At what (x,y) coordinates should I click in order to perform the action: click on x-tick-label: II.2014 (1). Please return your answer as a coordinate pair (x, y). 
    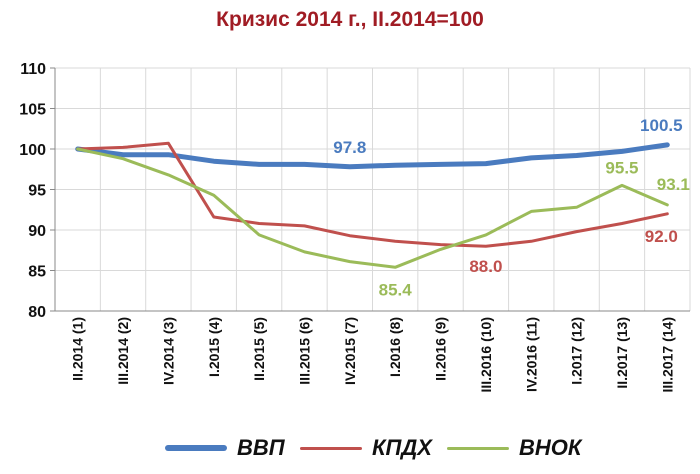
    Looking at the image, I should click on (78, 349).